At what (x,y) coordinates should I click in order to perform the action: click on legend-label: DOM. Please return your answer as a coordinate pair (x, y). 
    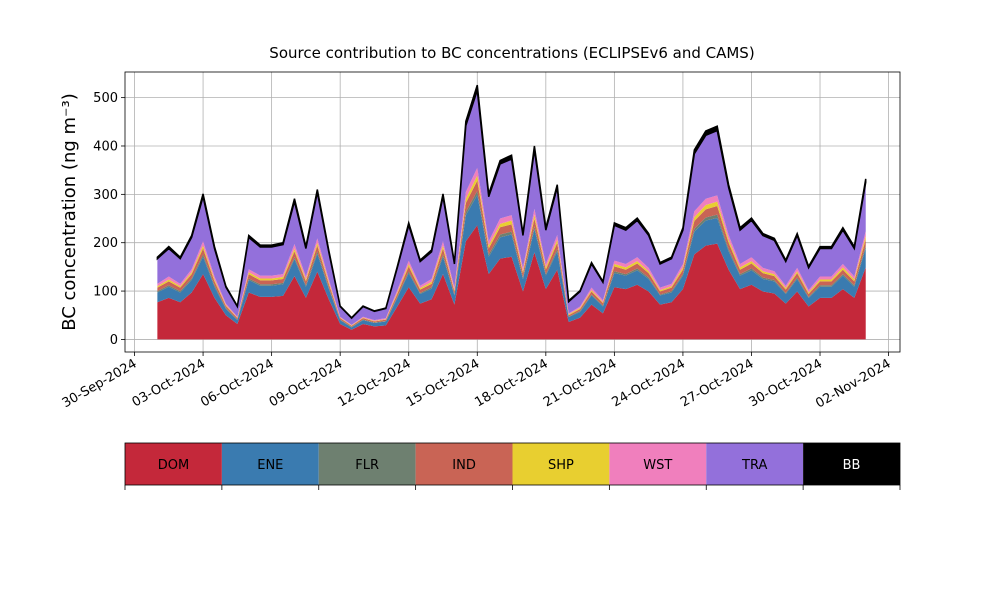
    Looking at the image, I should click on (173, 465).